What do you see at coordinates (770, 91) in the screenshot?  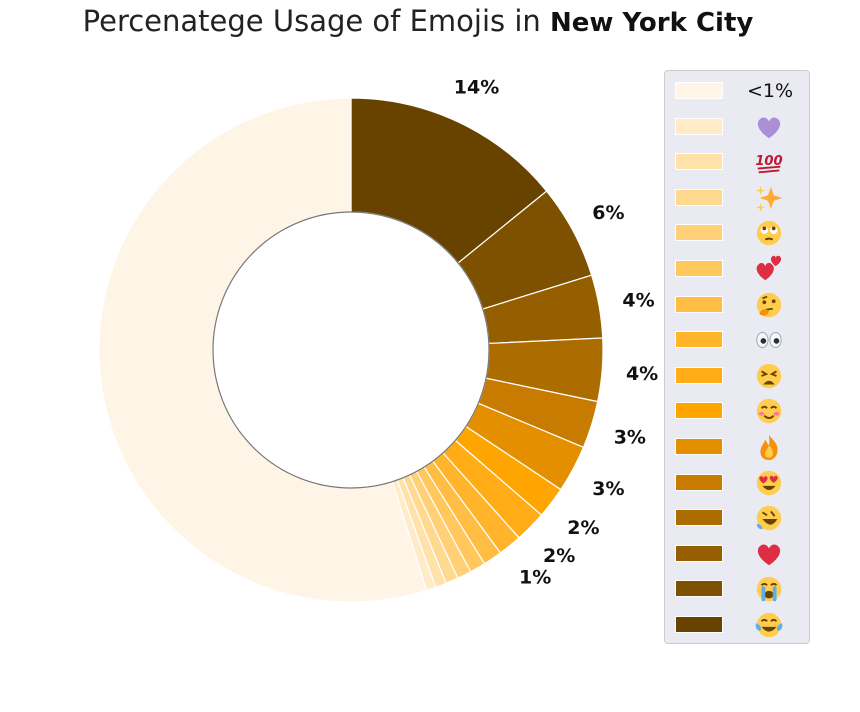 I see `legend-label: <1%` at bounding box center [770, 91].